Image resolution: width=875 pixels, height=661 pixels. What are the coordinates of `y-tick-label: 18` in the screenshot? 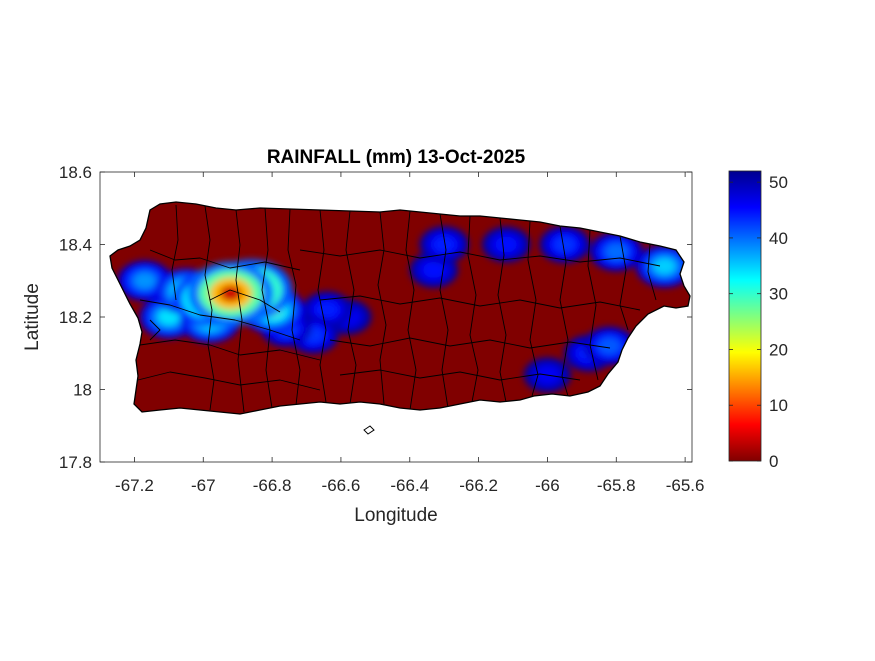 It's located at (82, 390).